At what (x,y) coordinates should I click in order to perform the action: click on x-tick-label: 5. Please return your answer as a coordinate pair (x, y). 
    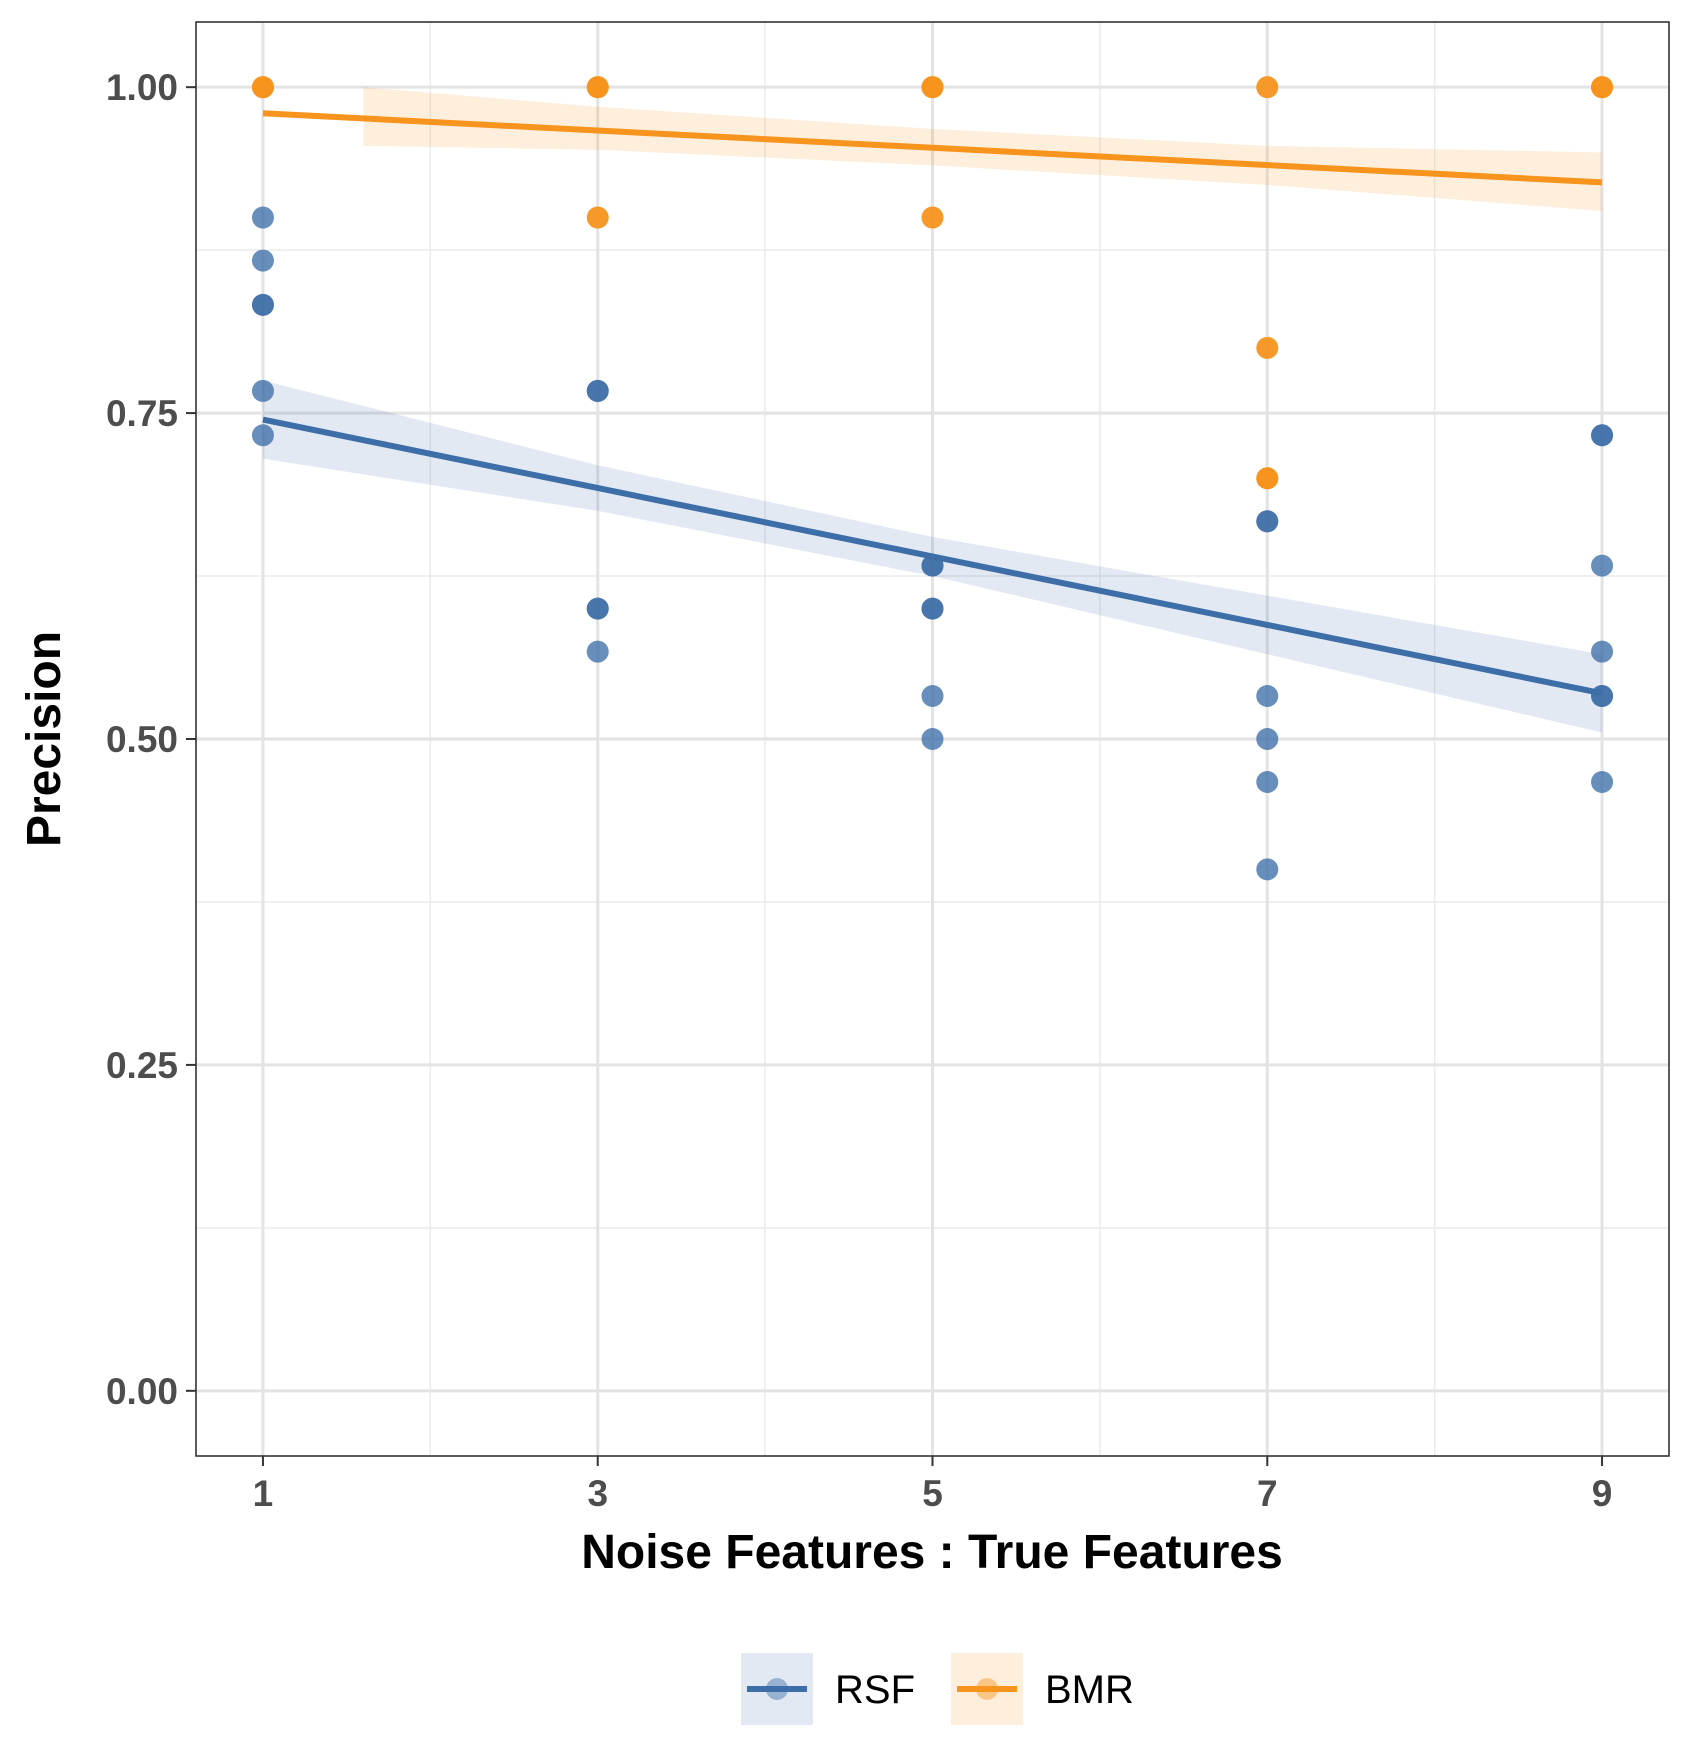
    Looking at the image, I should click on (932, 1493).